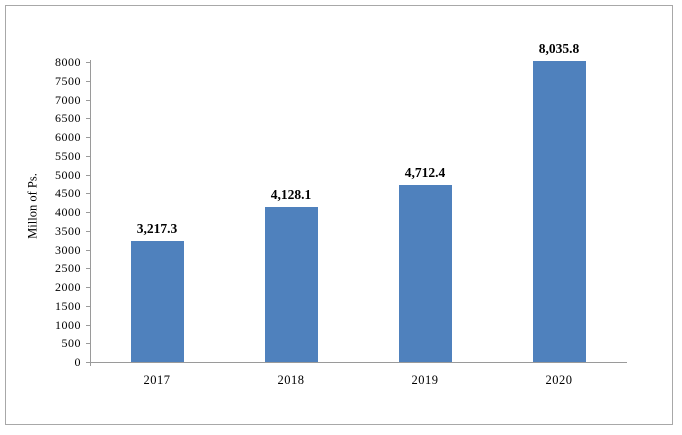  Describe the element at coordinates (68, 155) in the screenshot. I see `y-axis-tick-label: 5500` at that location.